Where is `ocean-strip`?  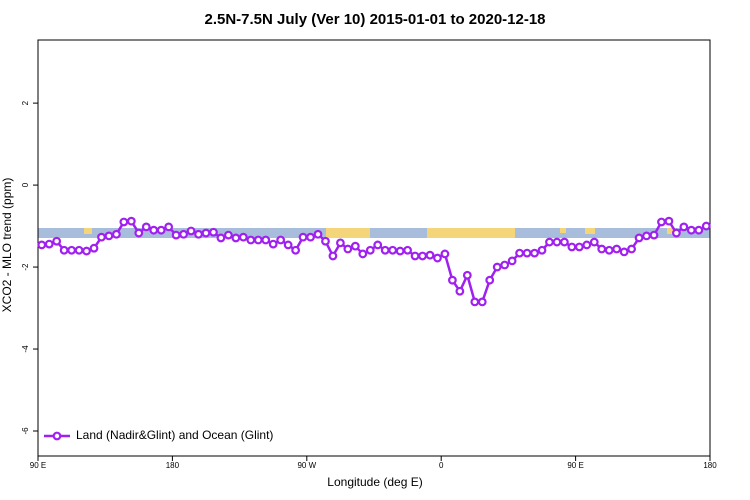 ocean-strip is located at coordinates (374, 233).